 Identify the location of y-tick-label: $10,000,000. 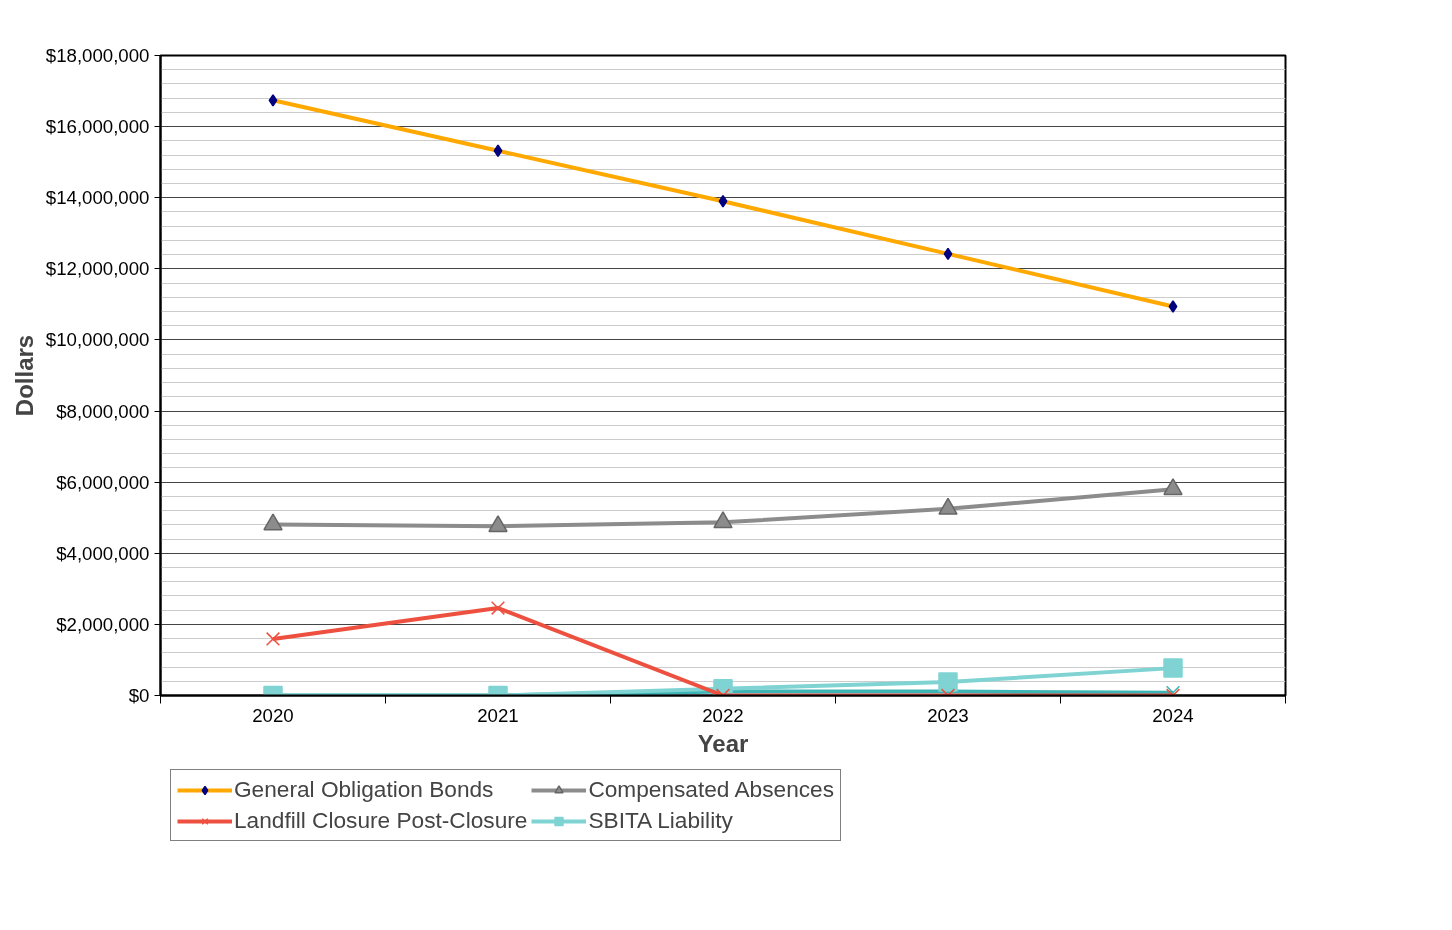
(97, 340).